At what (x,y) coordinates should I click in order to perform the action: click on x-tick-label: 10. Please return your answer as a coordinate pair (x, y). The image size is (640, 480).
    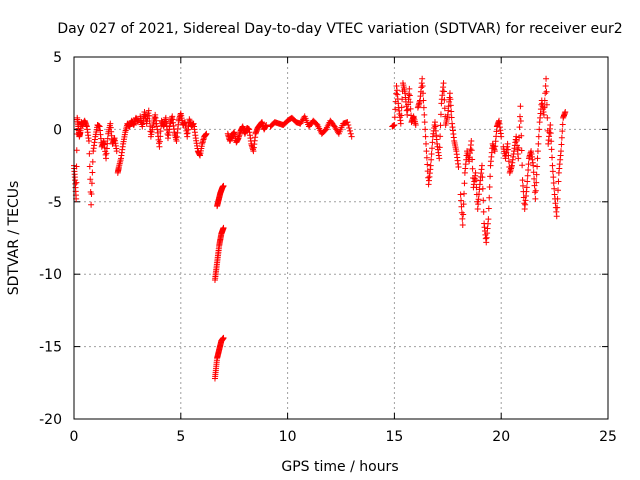
    Looking at the image, I should click on (288, 437).